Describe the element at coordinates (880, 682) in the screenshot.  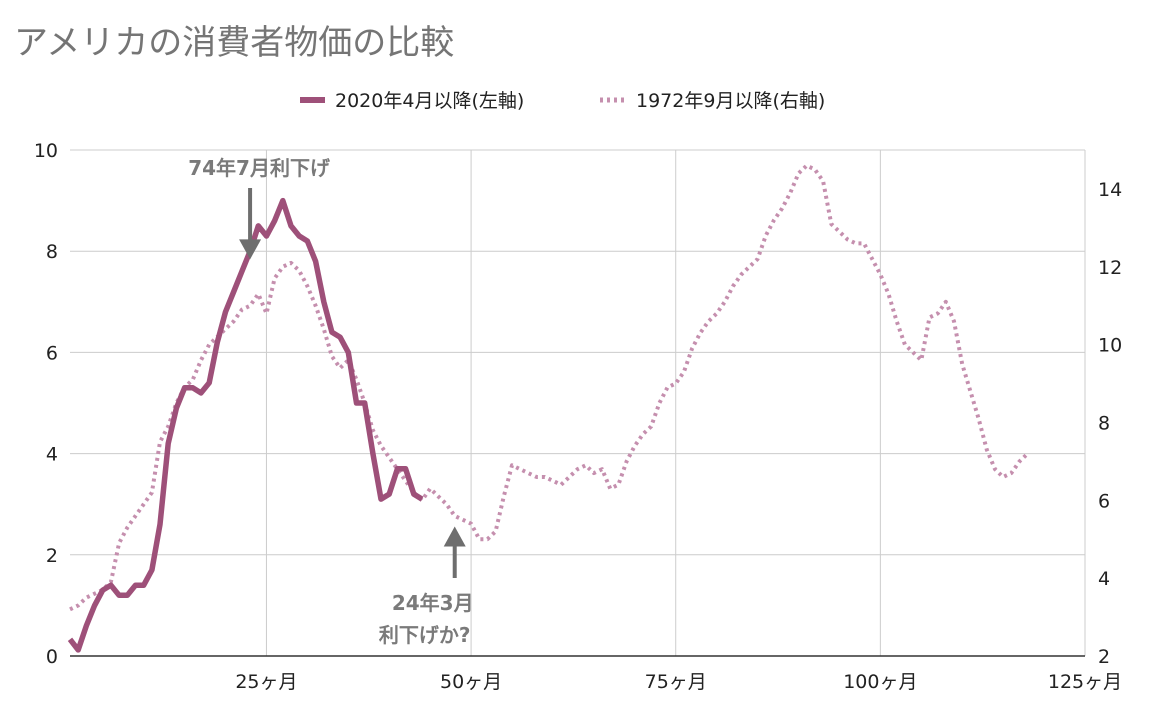
I see `x-tick-label: 100ヶ月` at that location.